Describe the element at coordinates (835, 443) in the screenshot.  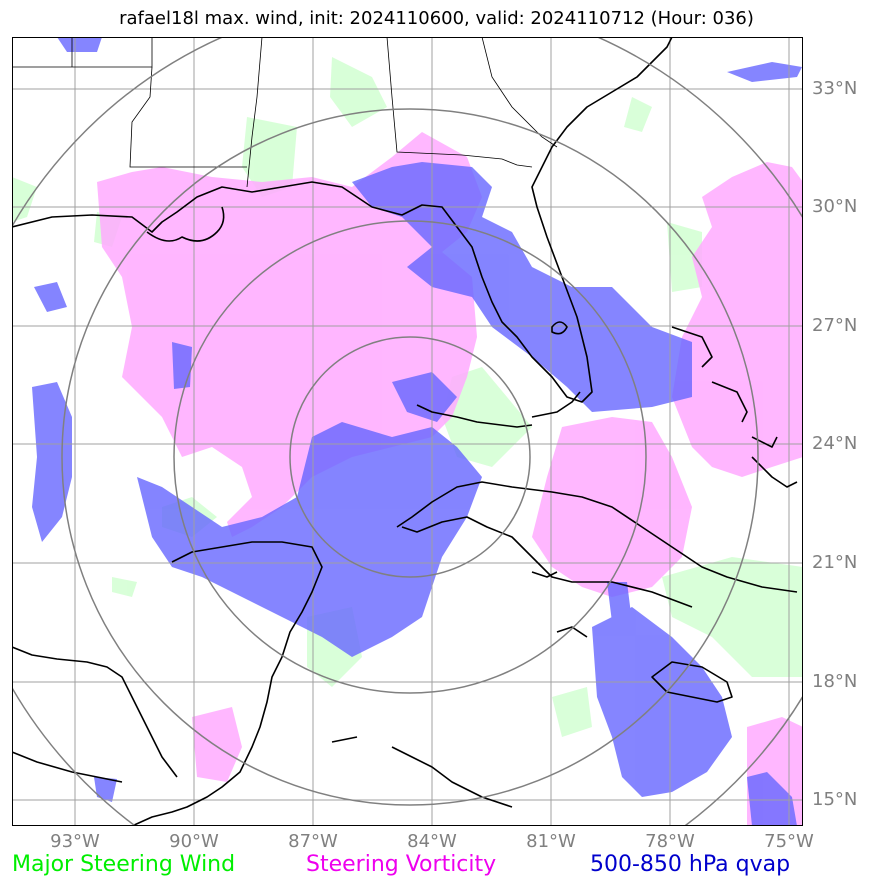
I see `lat-label-24n: 24°N` at that location.